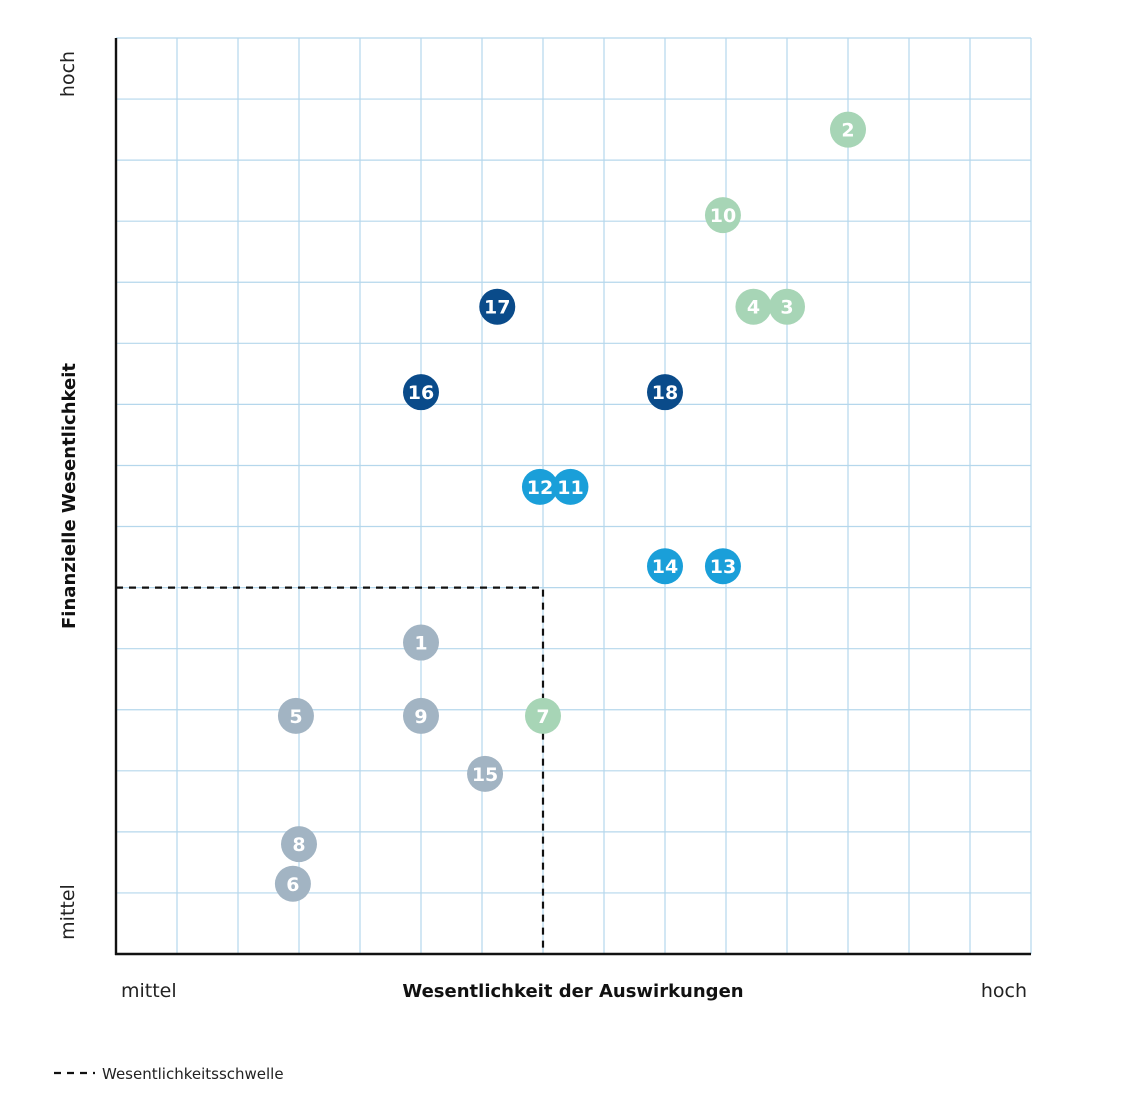  I want to click on data-point-8: 8, so click(299, 844).